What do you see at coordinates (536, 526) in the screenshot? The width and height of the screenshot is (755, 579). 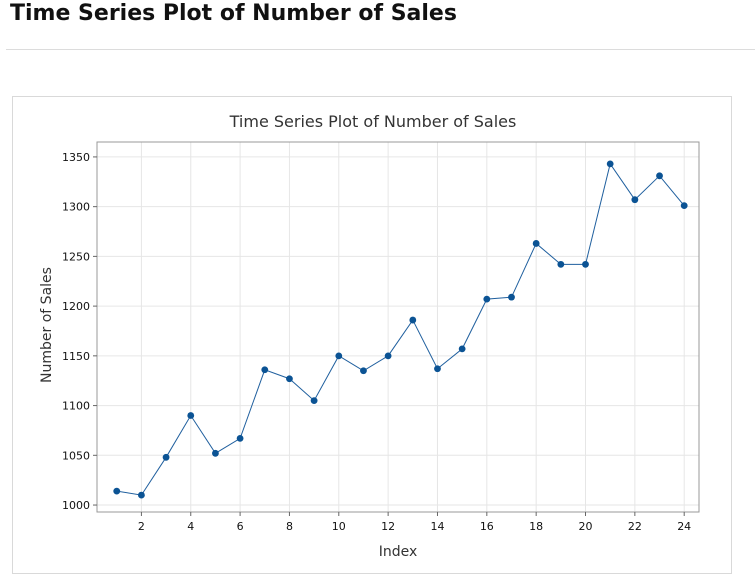 I see `x-tick-label: 18` at bounding box center [536, 526].